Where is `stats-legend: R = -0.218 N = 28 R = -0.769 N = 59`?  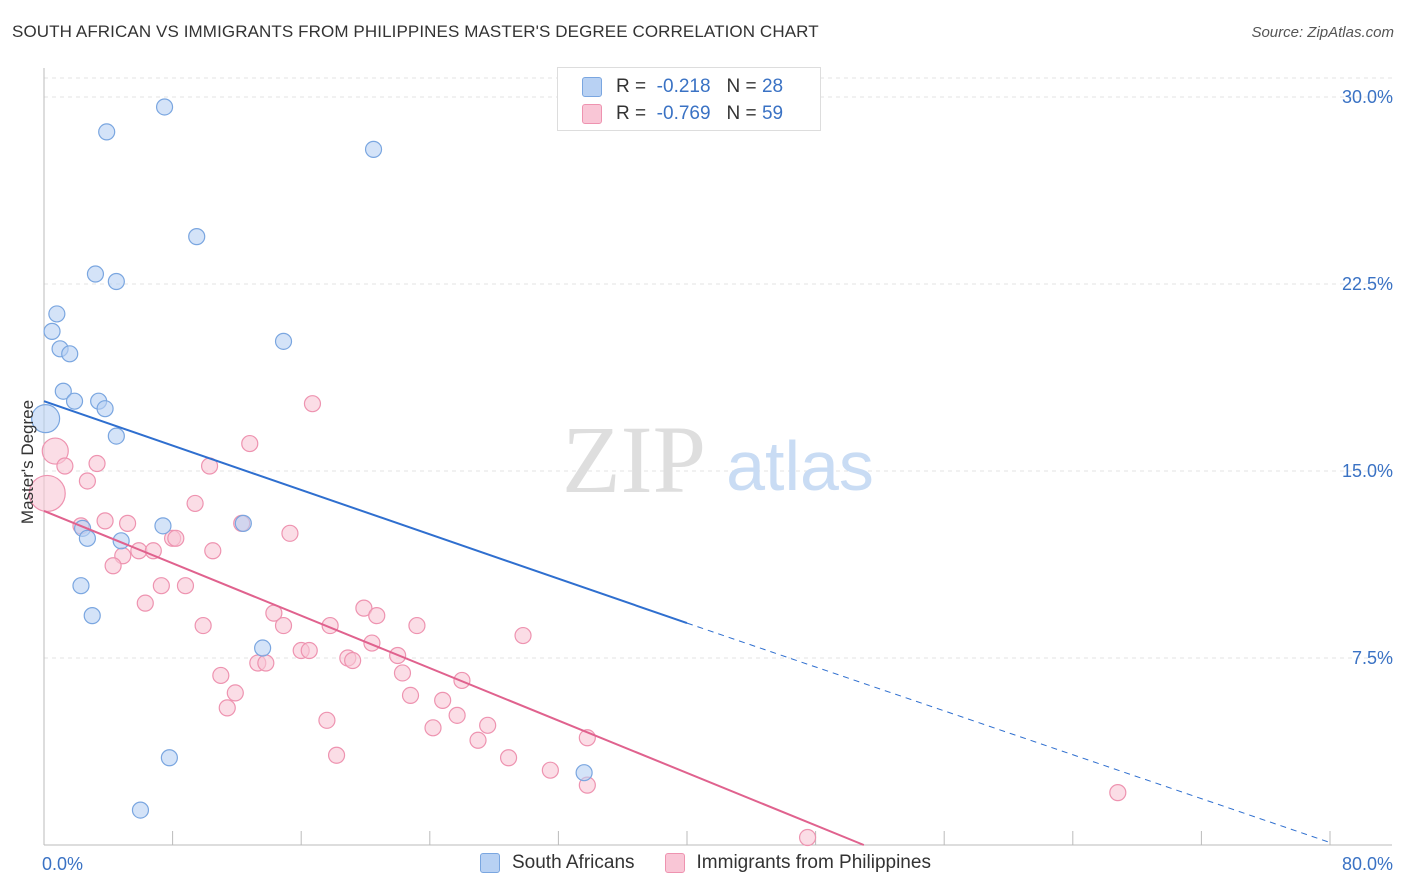 stats-legend: R = -0.218 N = 28 R = -0.769 N = 59 is located at coordinates (689, 99).